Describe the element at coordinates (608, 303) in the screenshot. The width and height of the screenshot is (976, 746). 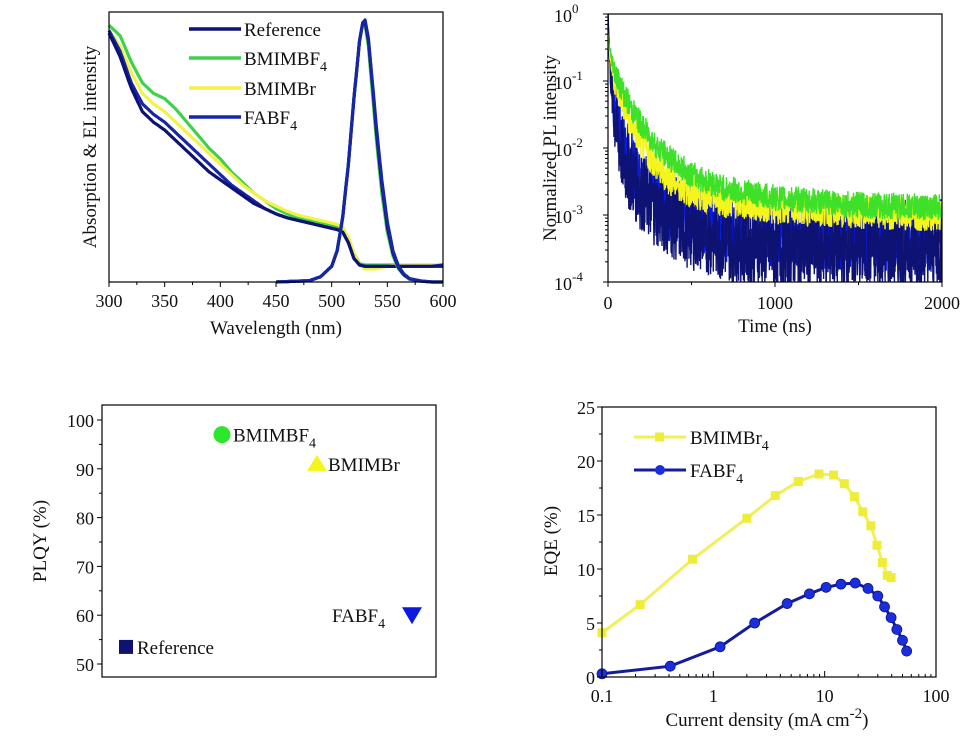
I see `x-tick-label-text: 0` at that location.